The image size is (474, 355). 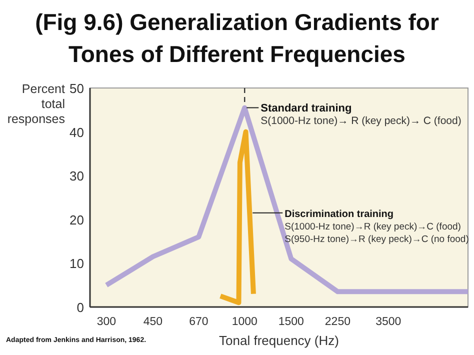 What do you see at coordinates (361, 121) in the screenshot?
I see `annotation: S(1000-Hz tone)→ R (key peck)→ C (food)` at bounding box center [361, 121].